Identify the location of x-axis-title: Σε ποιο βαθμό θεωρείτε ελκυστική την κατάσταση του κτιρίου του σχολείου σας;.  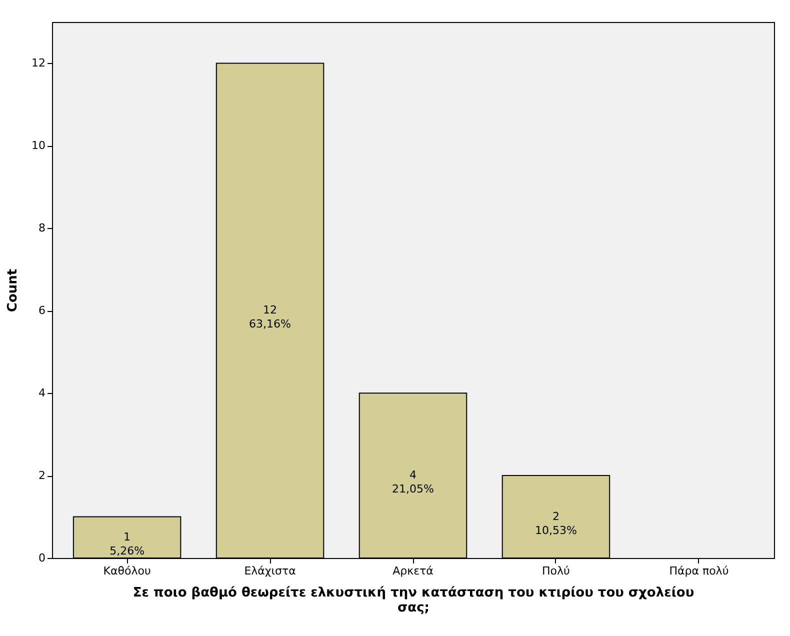
(413, 601).